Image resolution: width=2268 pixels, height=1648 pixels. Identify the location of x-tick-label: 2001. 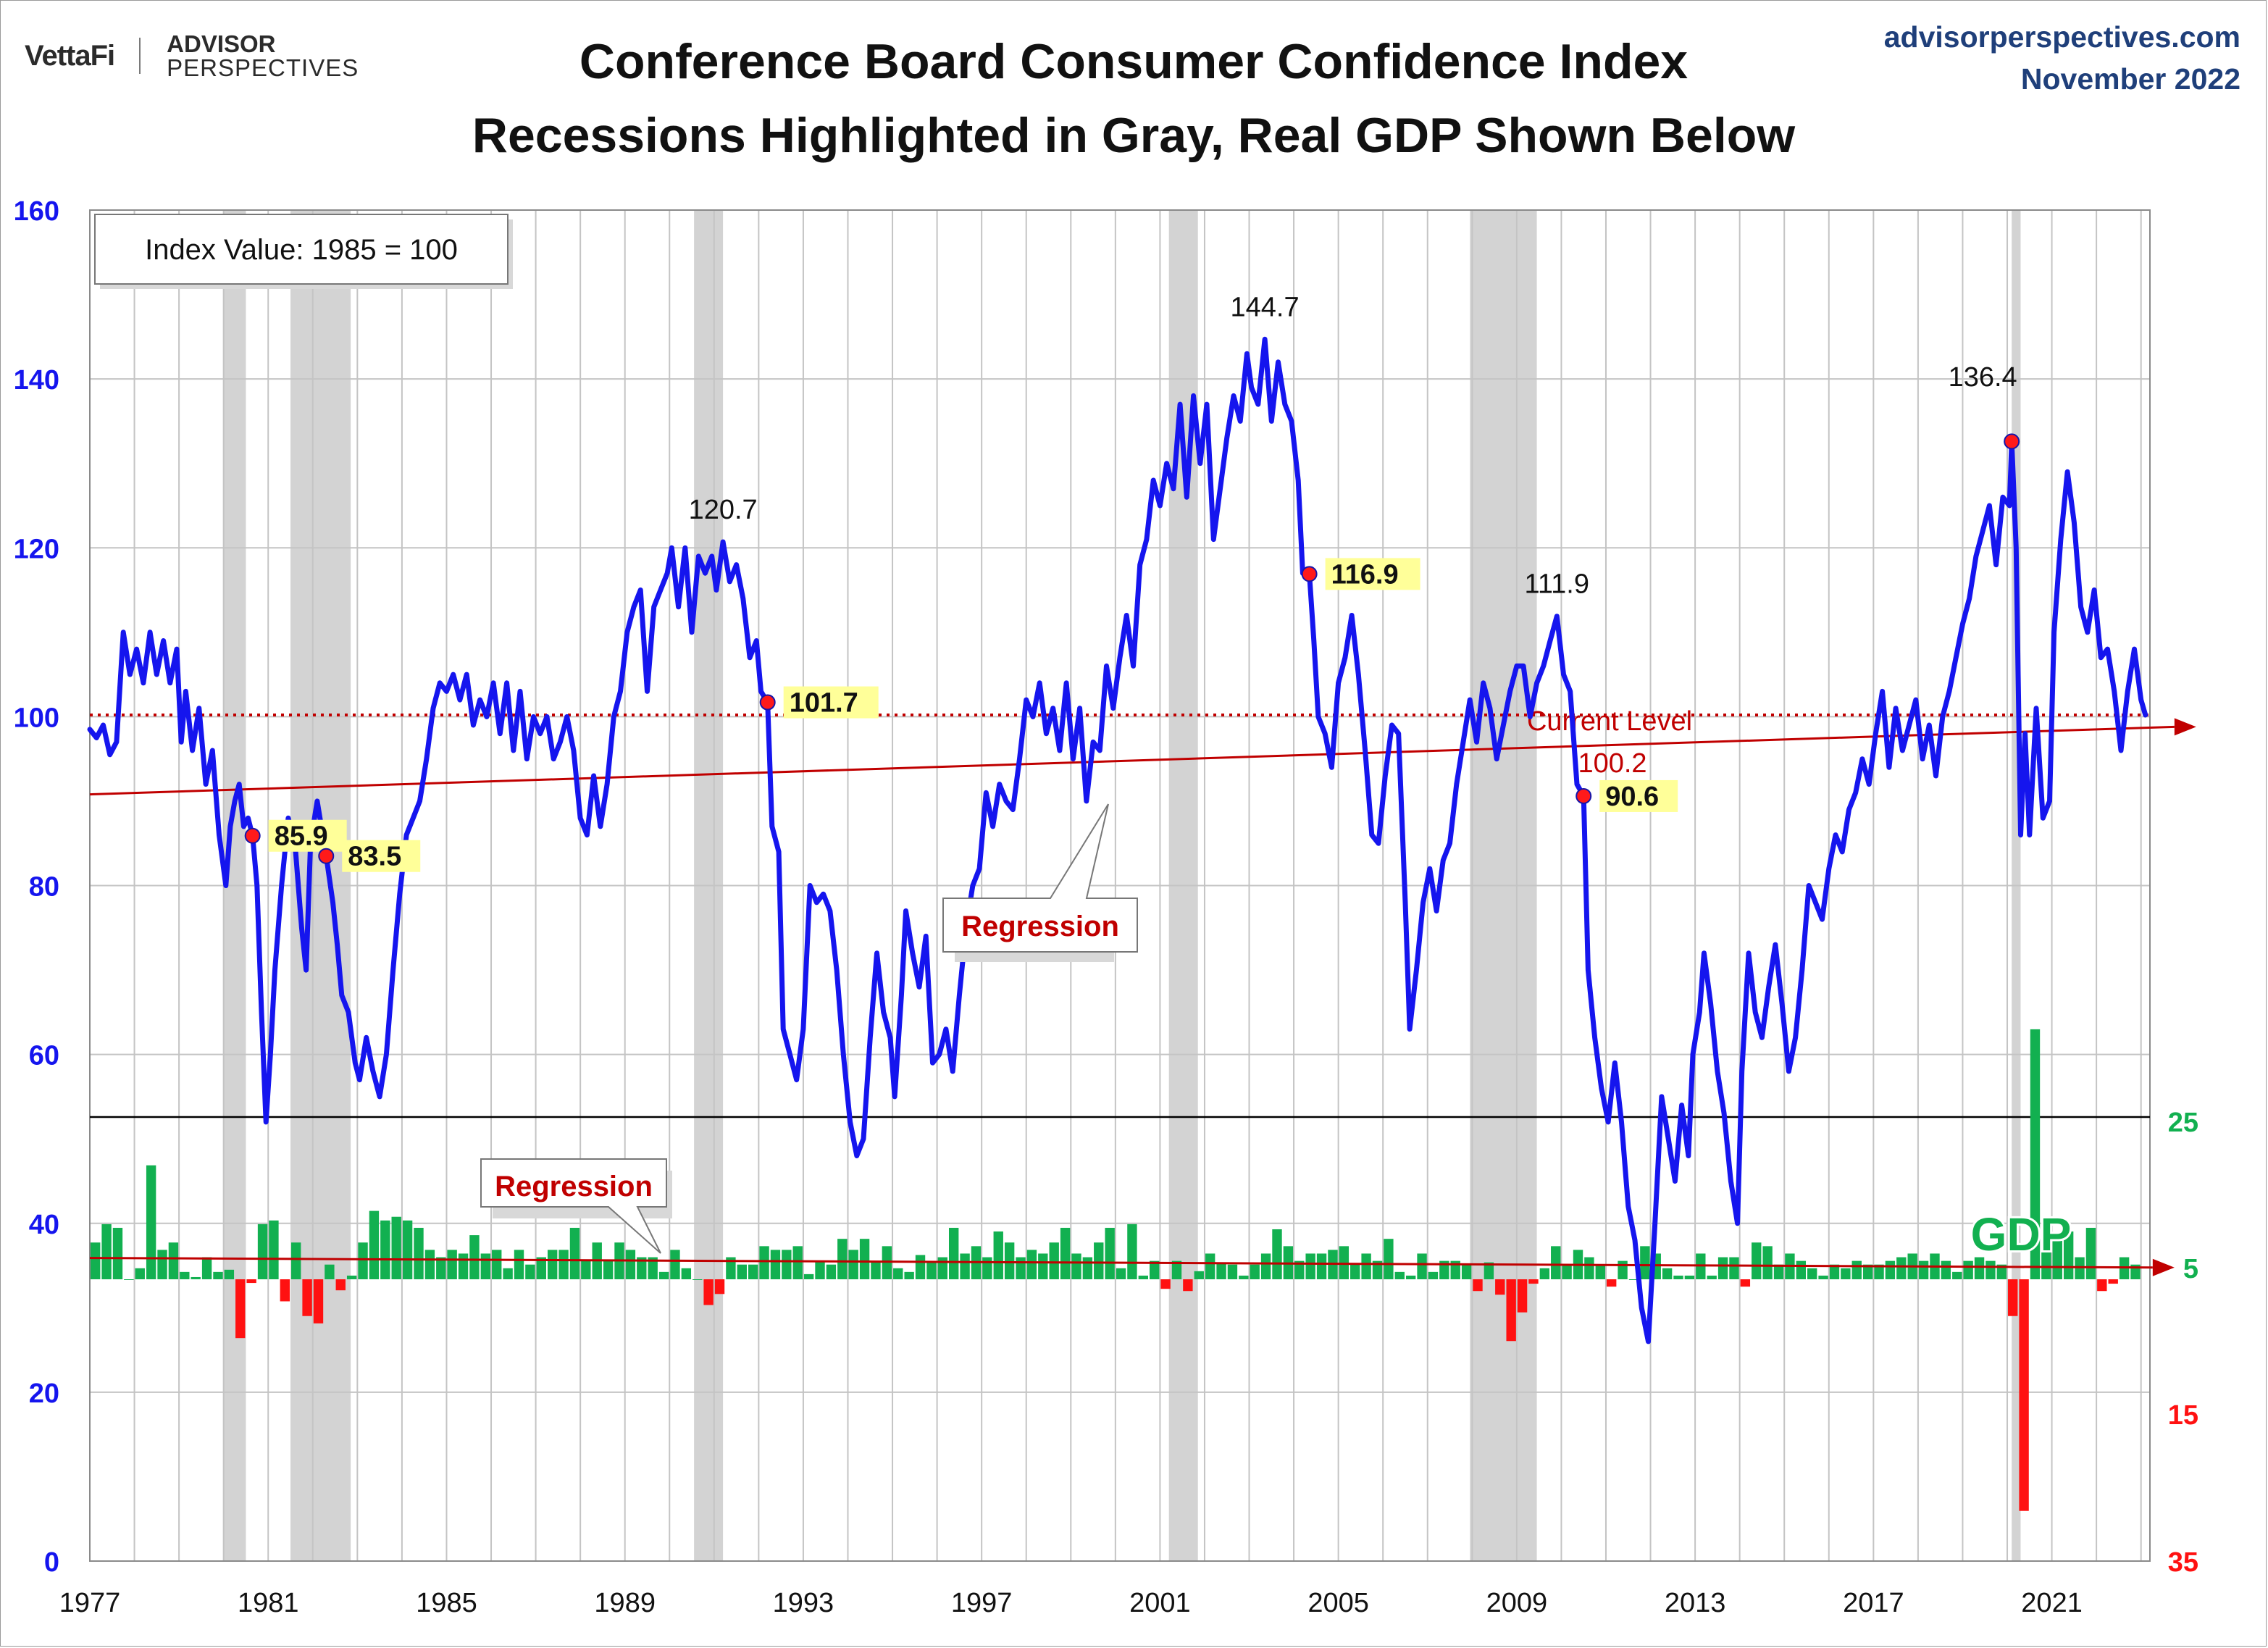
(1160, 1603).